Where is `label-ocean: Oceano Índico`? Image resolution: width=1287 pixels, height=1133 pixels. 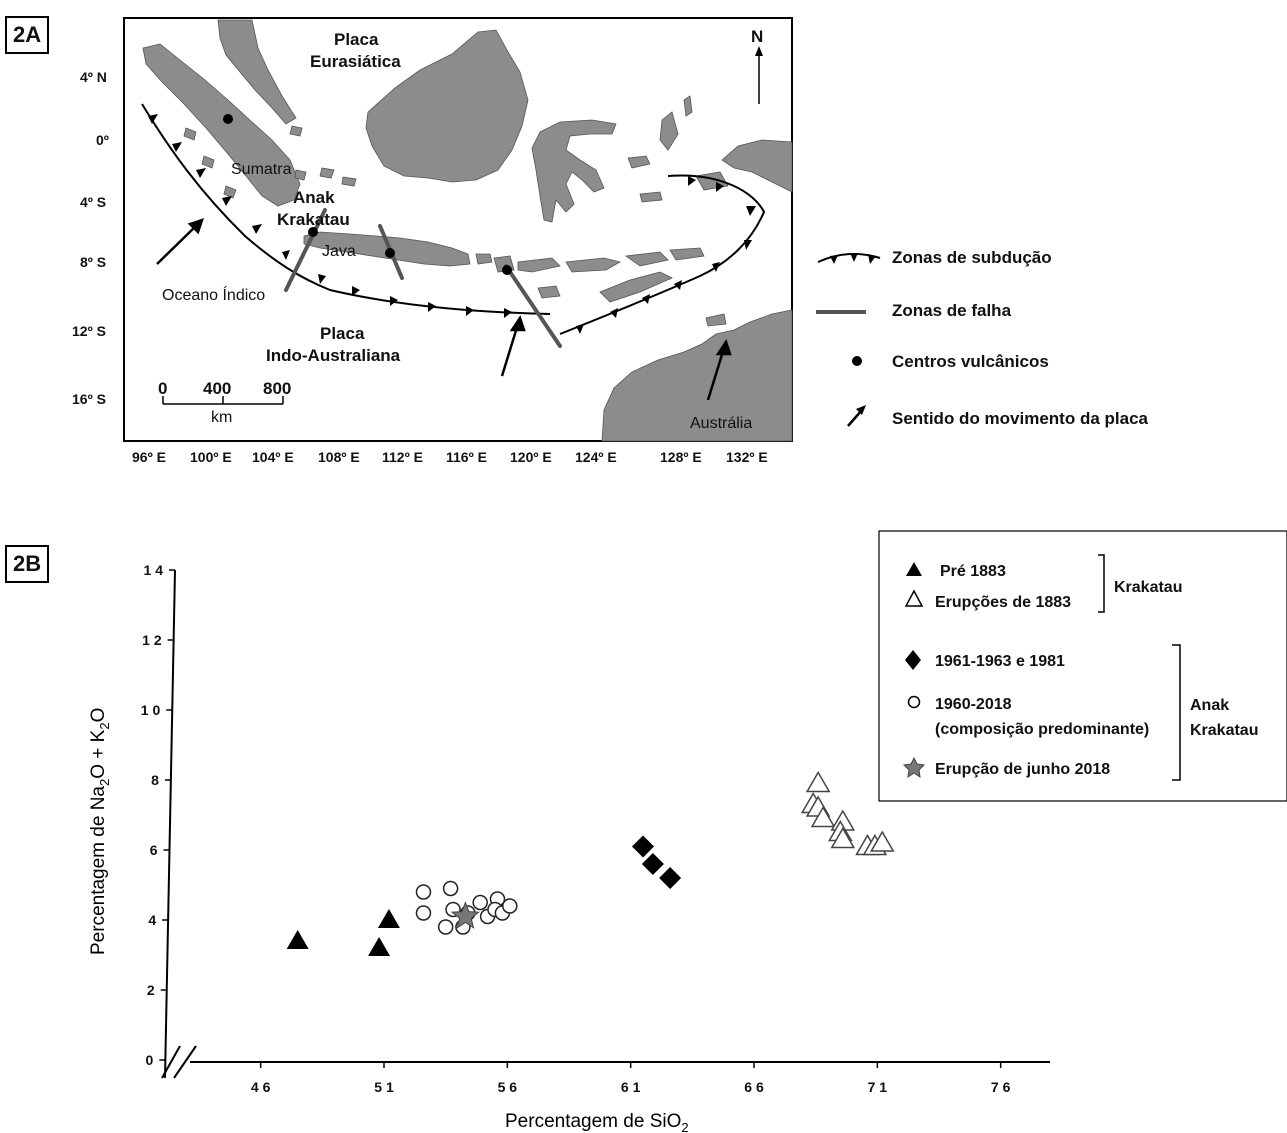
label-ocean: Oceano Índico is located at coordinates (213, 294).